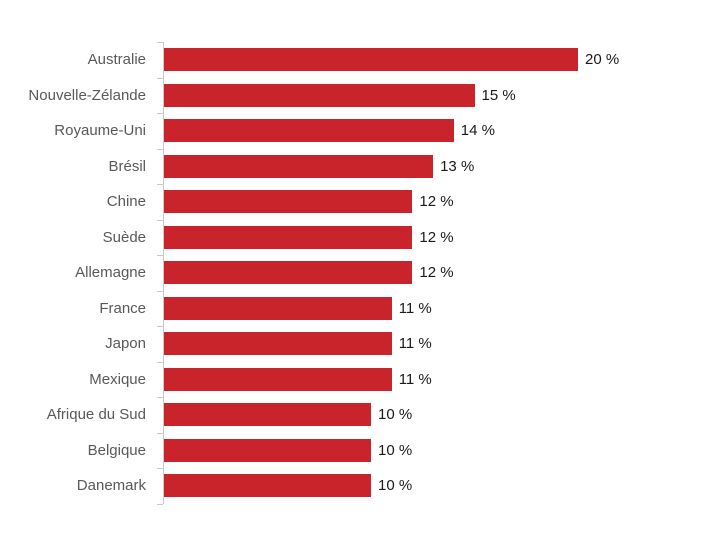 This screenshot has width=720, height=540. I want to click on chart-row: Australie 20 %, so click(360, 60).